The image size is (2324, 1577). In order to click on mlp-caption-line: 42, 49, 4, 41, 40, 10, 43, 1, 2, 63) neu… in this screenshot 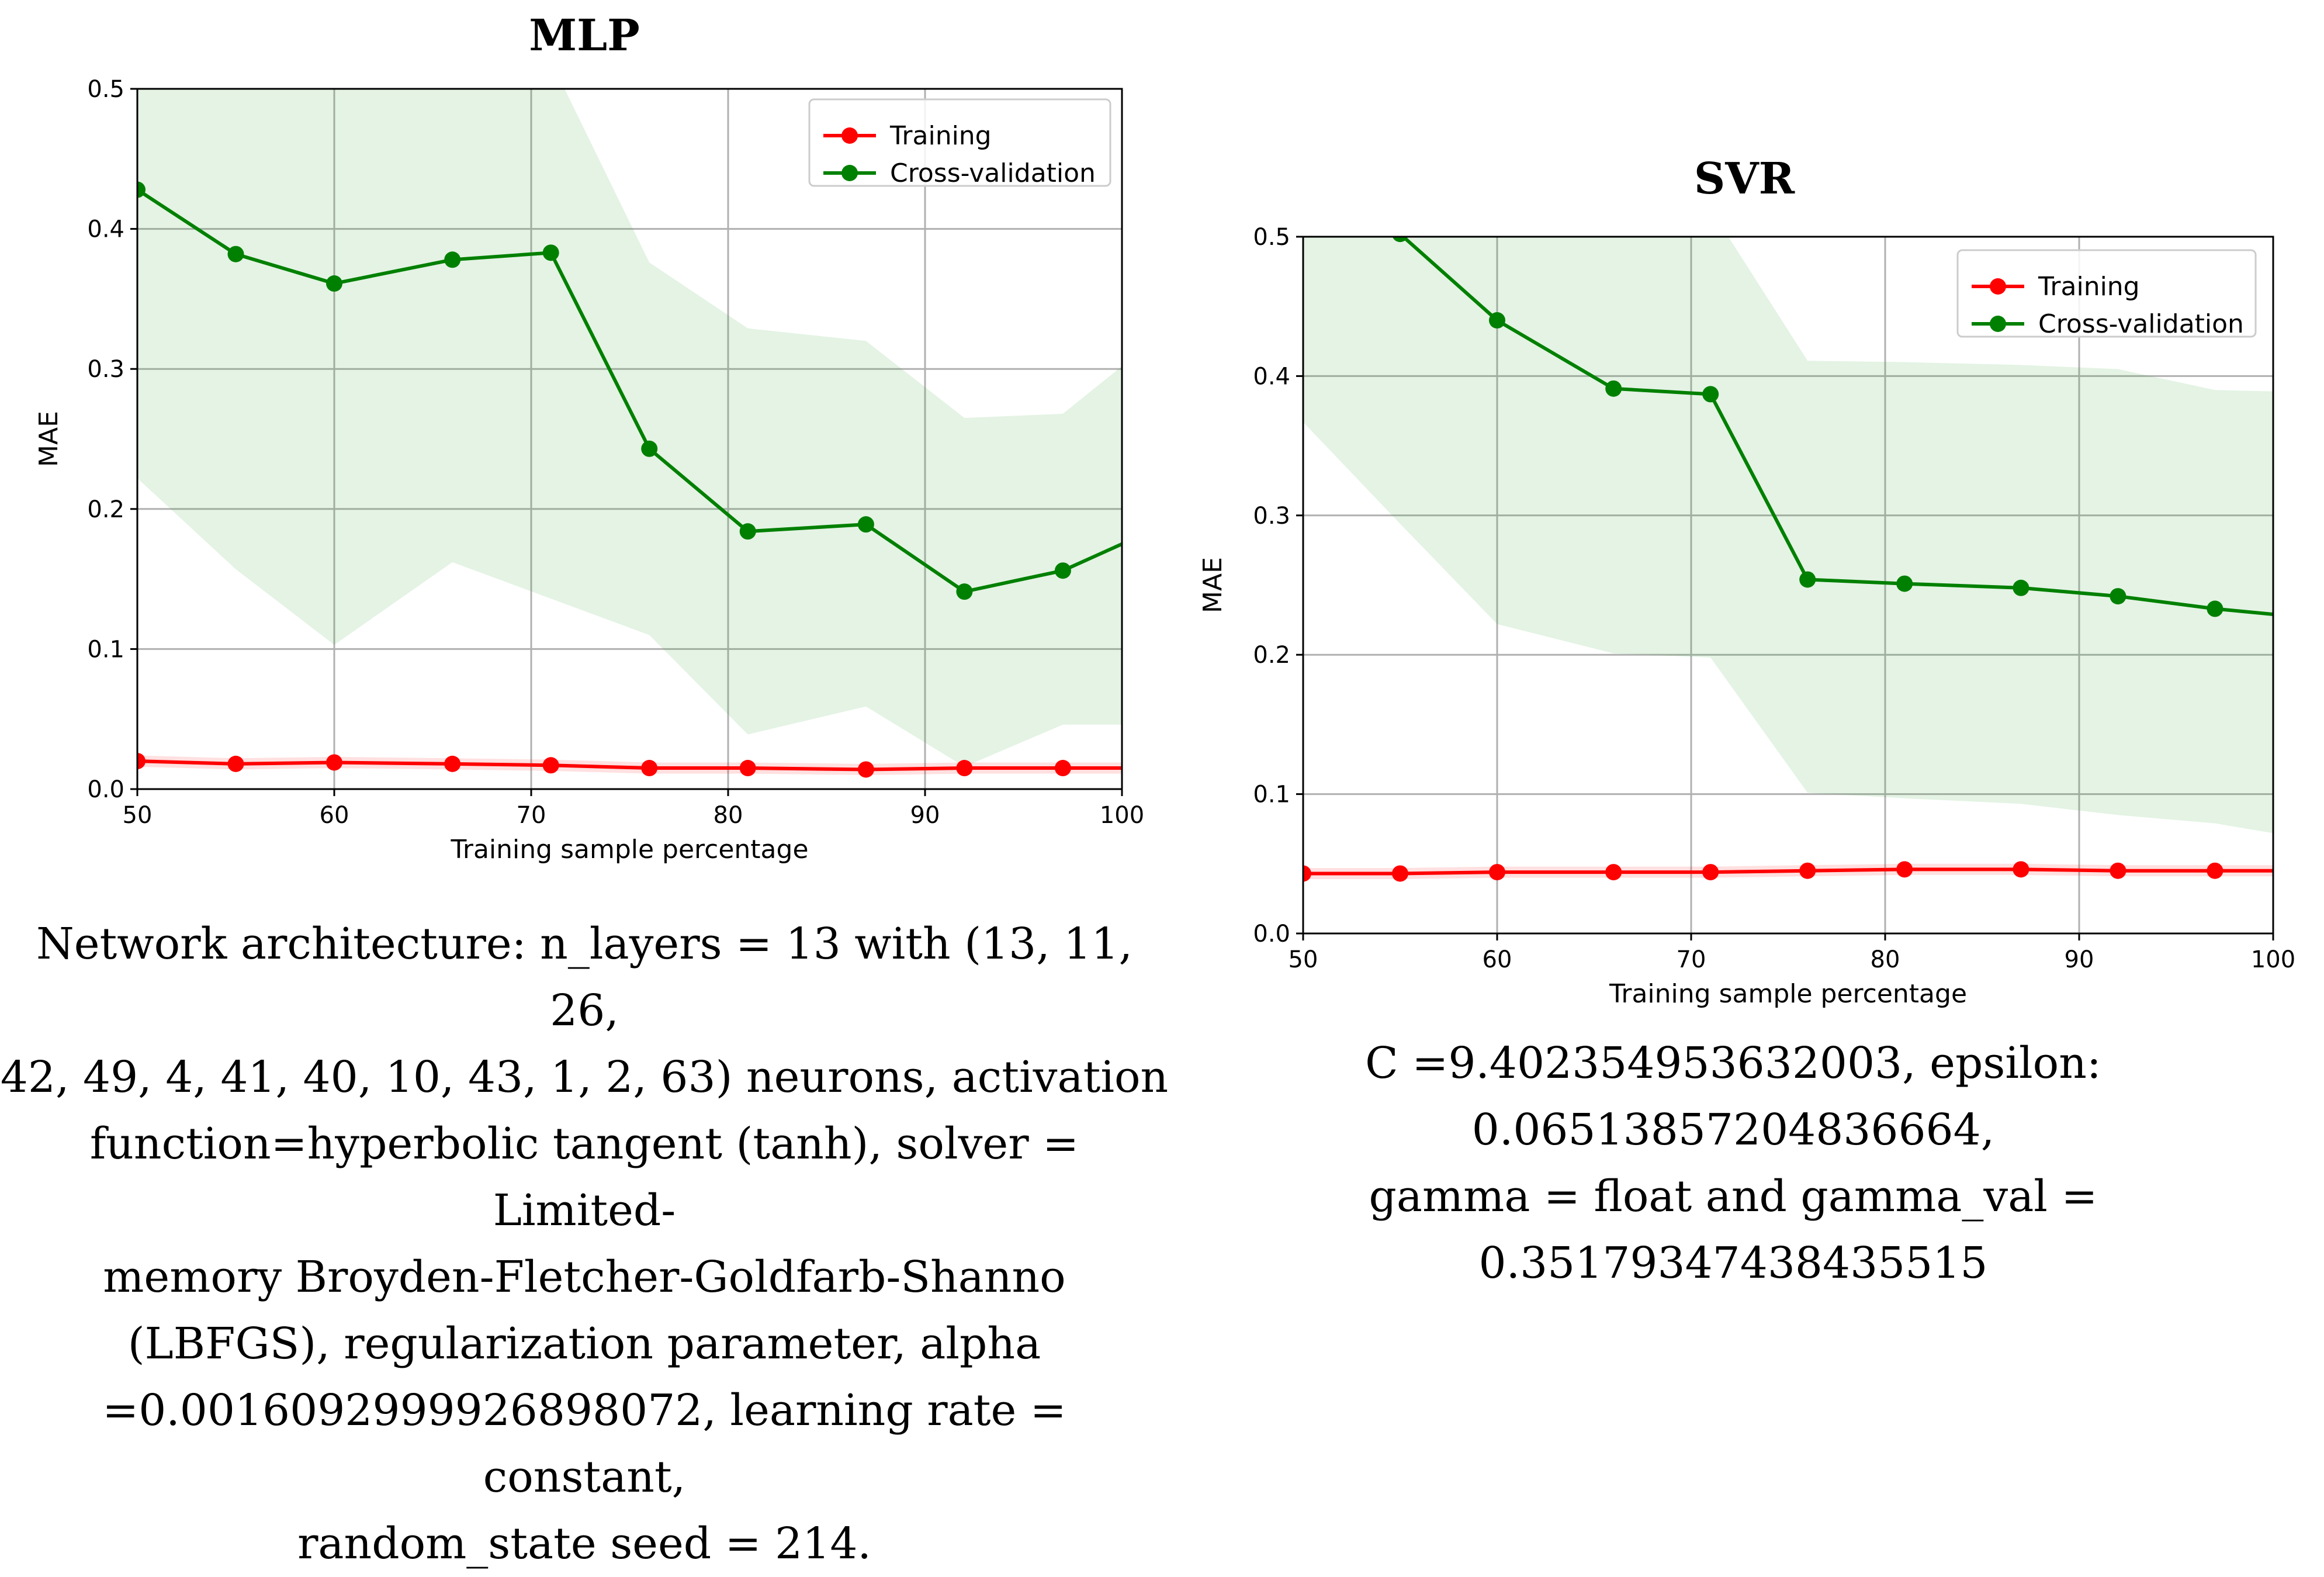, I will do `click(584, 1077)`.